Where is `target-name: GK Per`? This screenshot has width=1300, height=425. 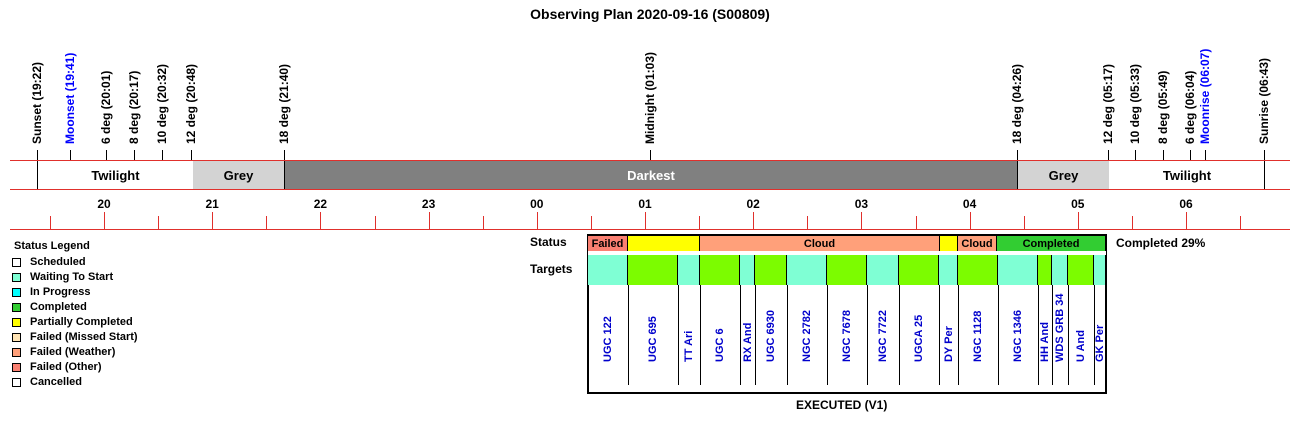
target-name: GK Per is located at coordinates (1100, 343).